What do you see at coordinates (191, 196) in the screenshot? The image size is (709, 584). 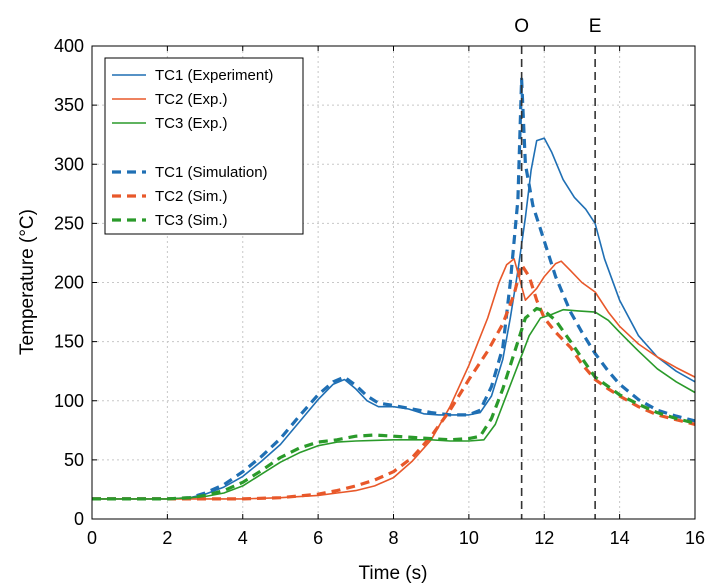 I see `legend-label: TC2 (Sim.)` at bounding box center [191, 196].